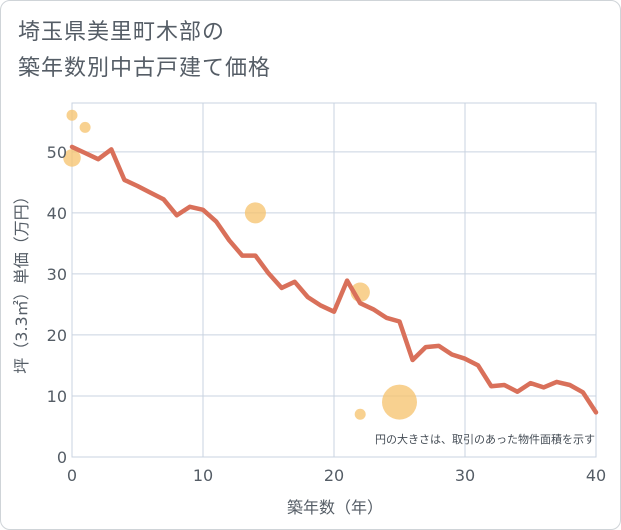  What do you see at coordinates (57, 305) in the screenshot?
I see `y-tick-labels: 0 10 20 30 40 50` at bounding box center [57, 305].